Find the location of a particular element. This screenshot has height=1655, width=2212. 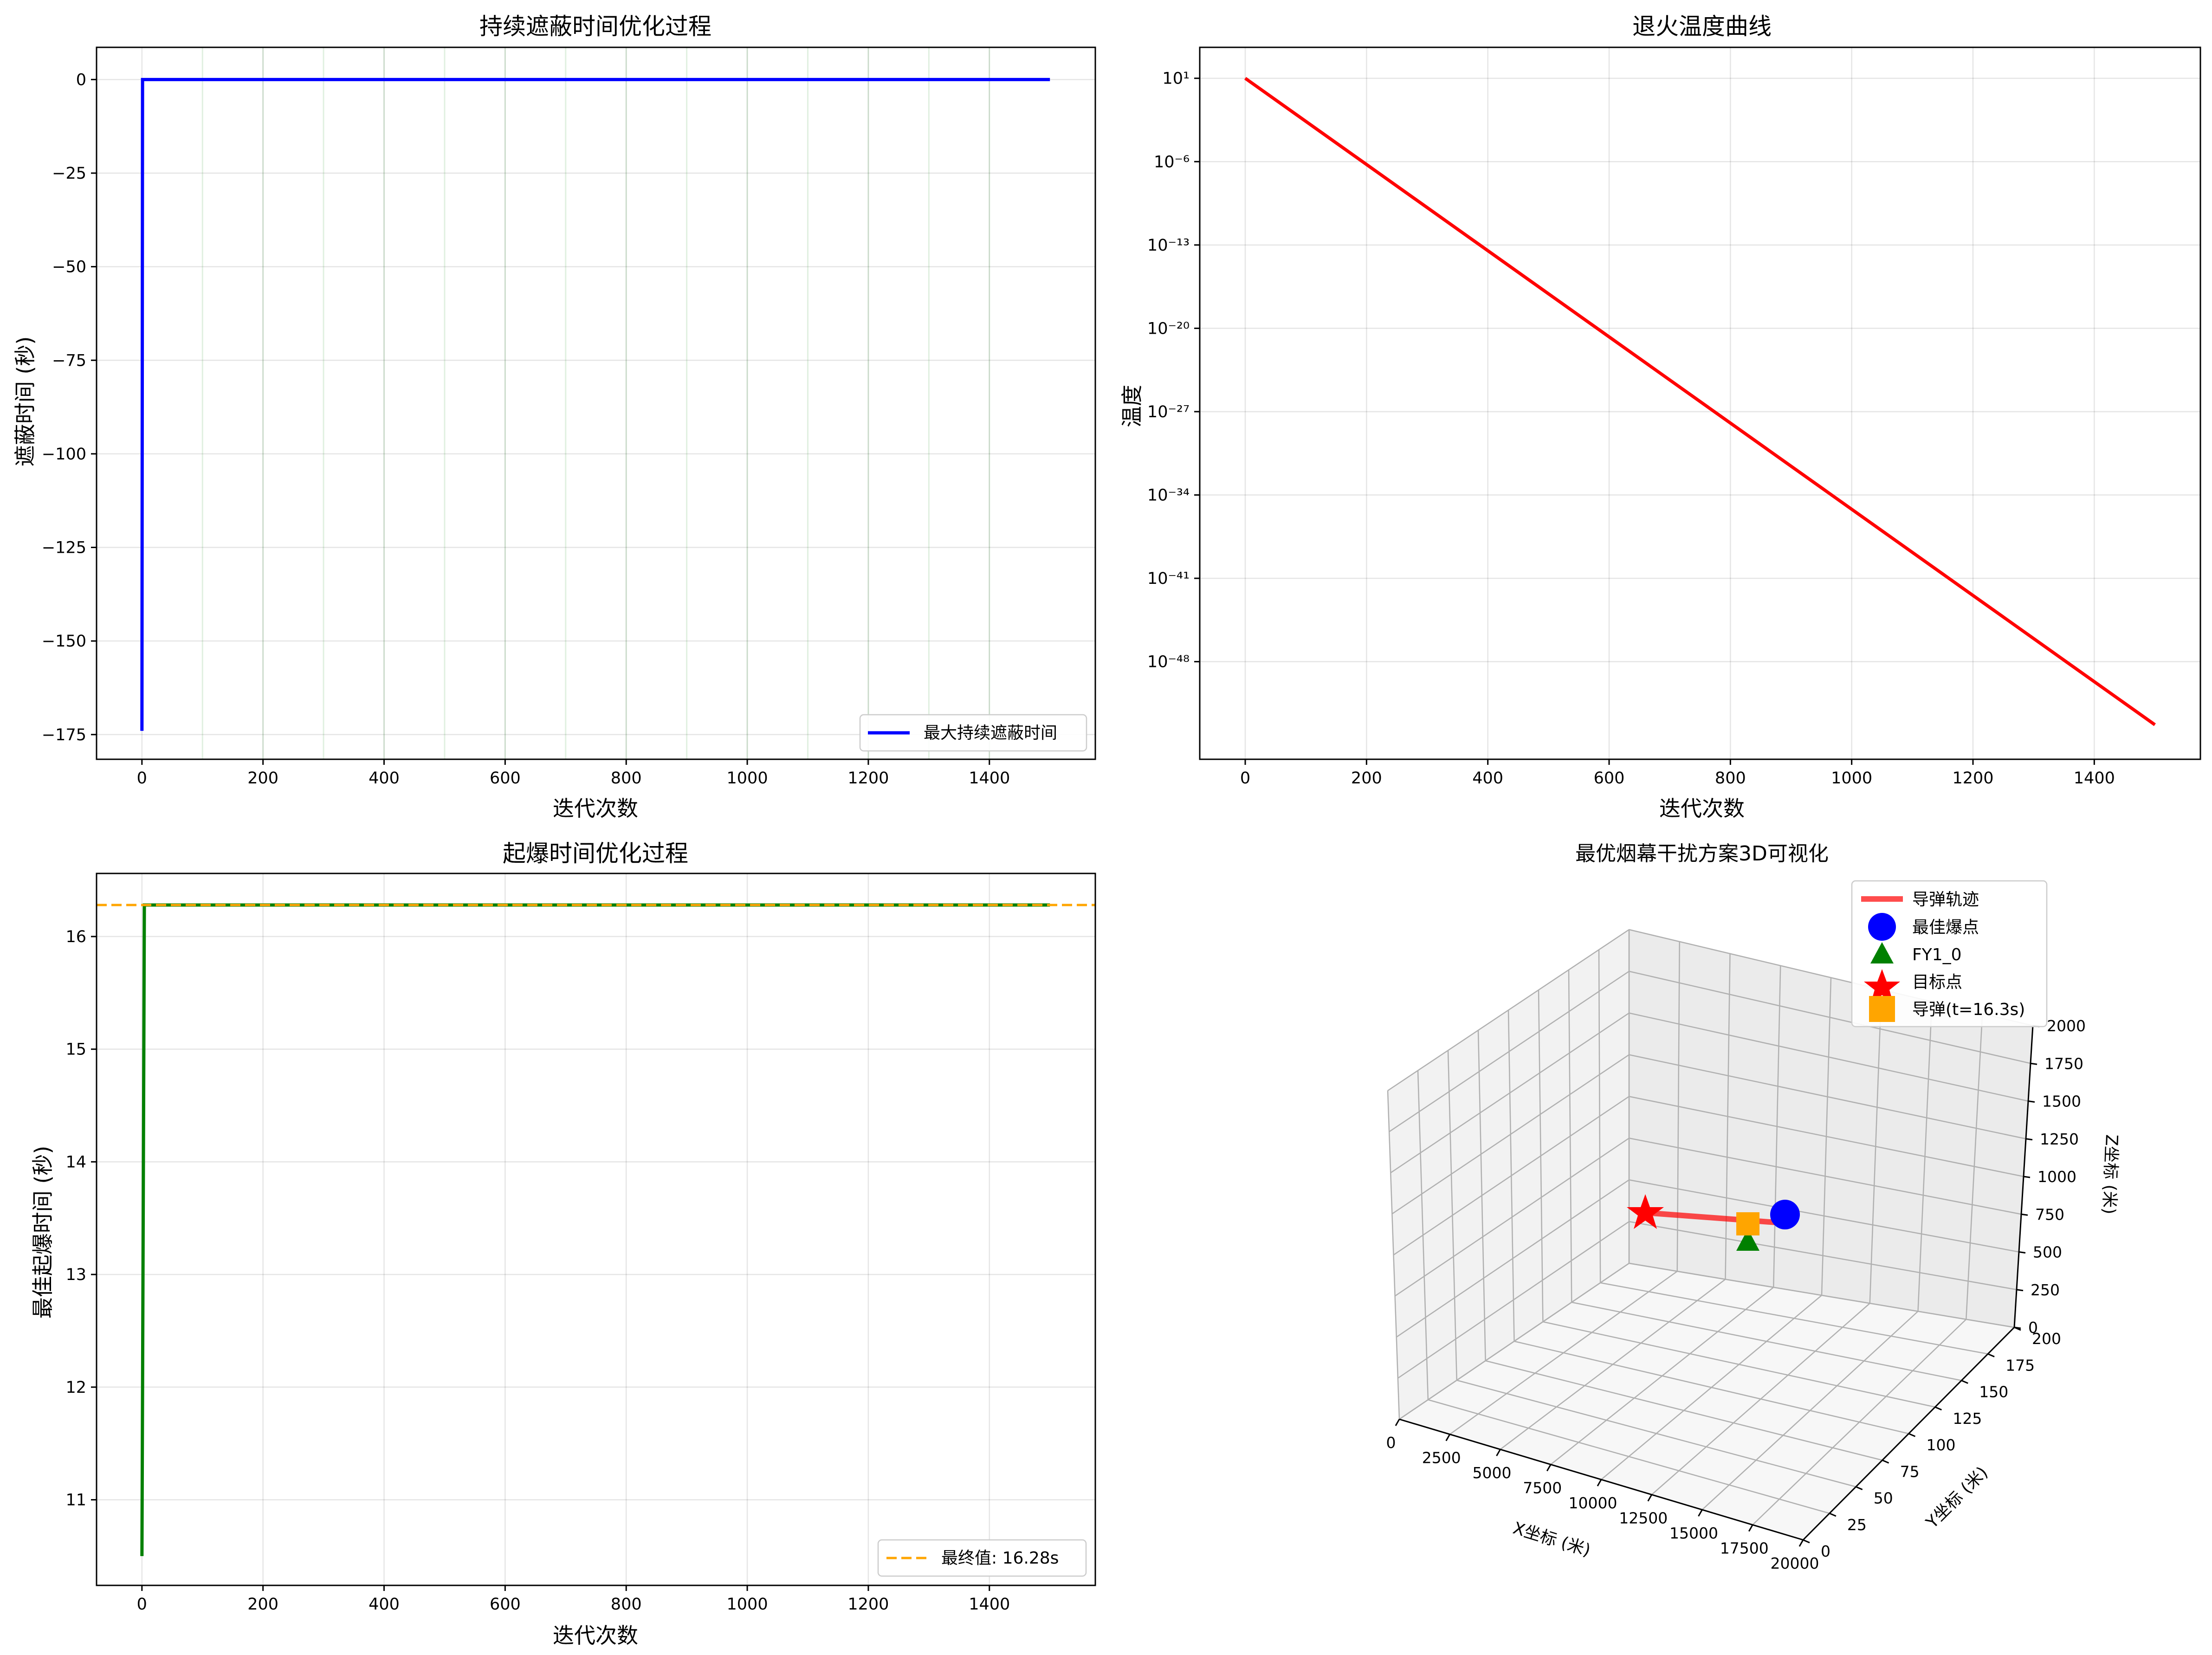

y-tick-label: 0 is located at coordinates (1825, 1551).